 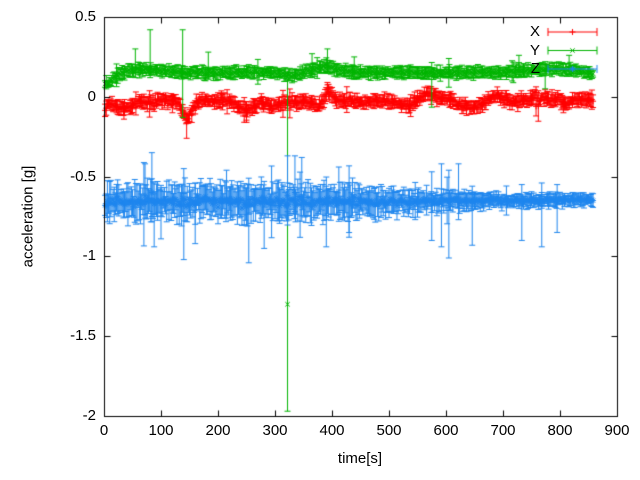 What do you see at coordinates (89, 415) in the screenshot?
I see `y-tick-label: -2` at bounding box center [89, 415].